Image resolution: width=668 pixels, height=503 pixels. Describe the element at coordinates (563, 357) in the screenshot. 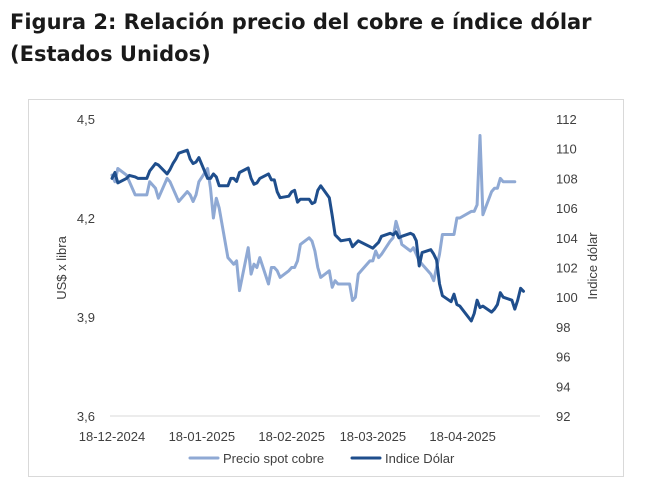

I see `right-tick-label: 96` at that location.